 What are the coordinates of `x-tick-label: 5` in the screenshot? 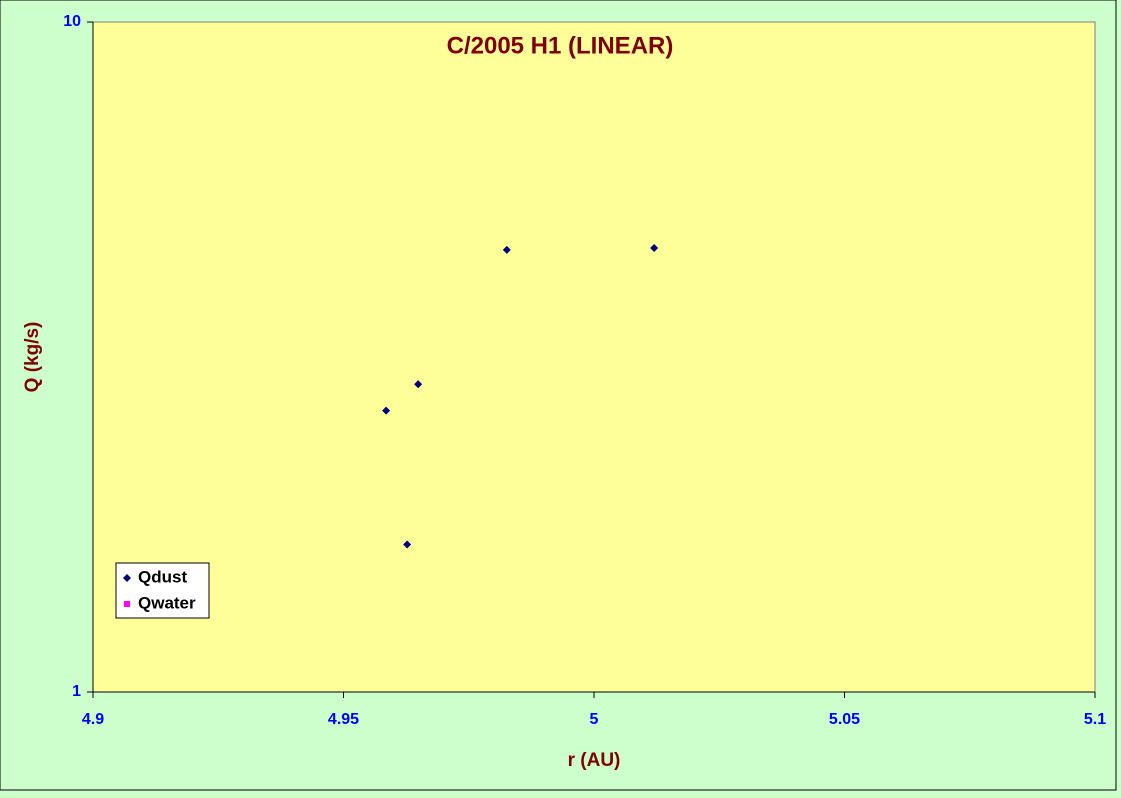 It's located at (594, 719).